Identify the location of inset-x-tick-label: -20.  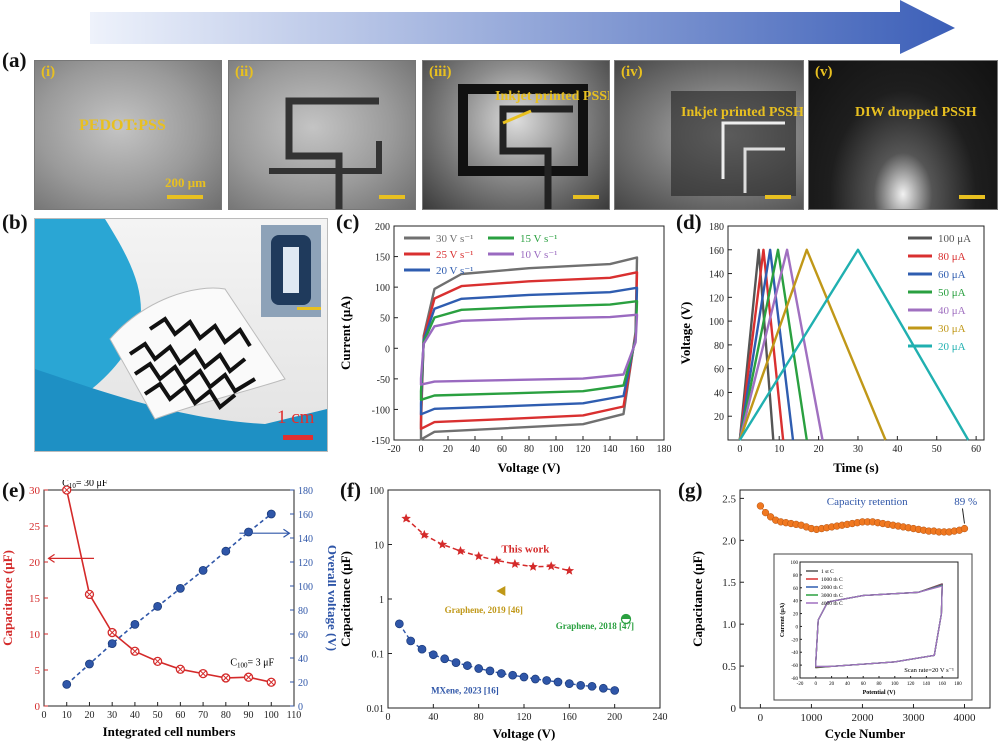
(800, 684).